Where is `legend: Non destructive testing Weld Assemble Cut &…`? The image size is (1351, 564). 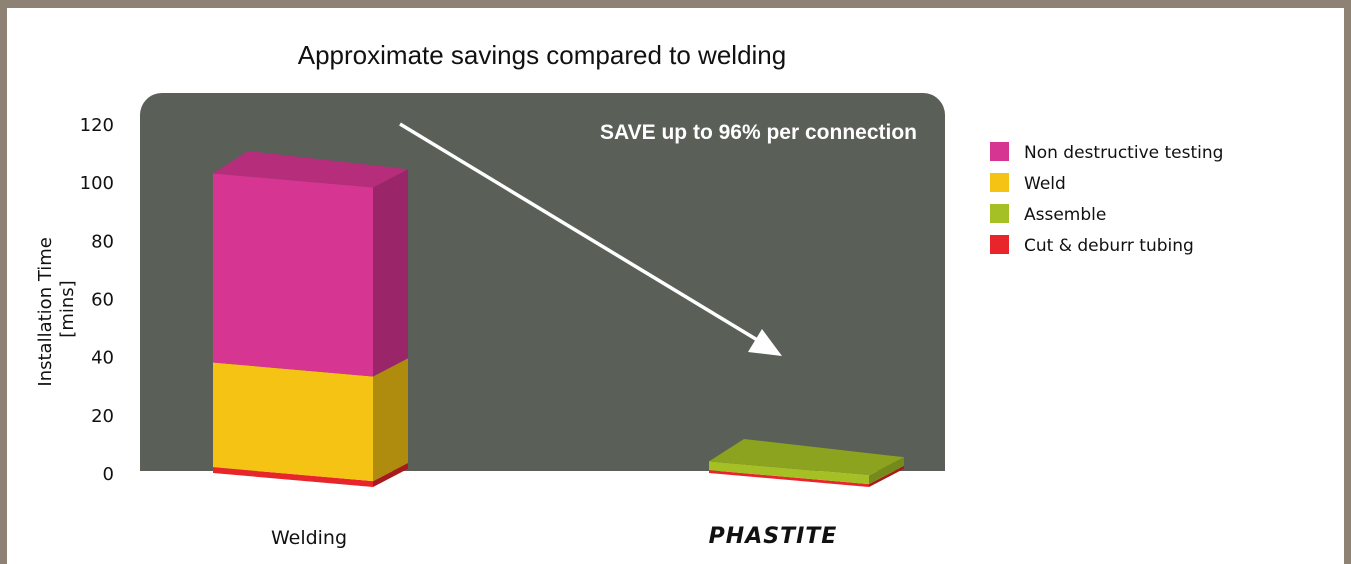 legend: Non destructive testing Weld Assemble Cut &… is located at coordinates (1106, 199).